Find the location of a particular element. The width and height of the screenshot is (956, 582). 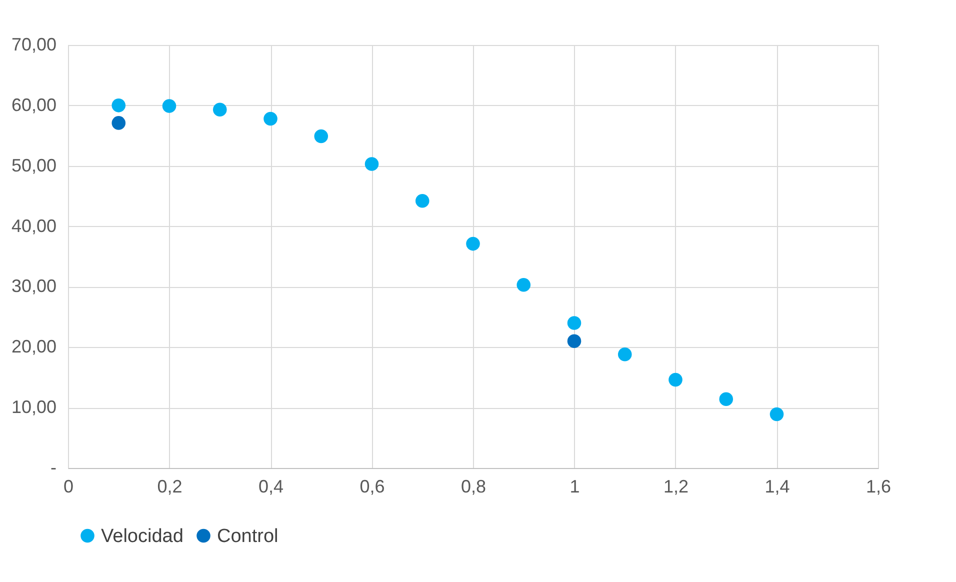

x-tick-label: 0 is located at coordinates (68, 486).